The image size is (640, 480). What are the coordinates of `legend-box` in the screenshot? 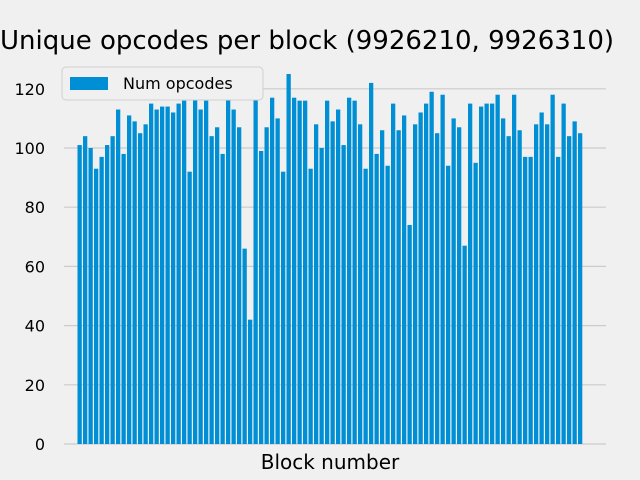 It's located at (162, 83).